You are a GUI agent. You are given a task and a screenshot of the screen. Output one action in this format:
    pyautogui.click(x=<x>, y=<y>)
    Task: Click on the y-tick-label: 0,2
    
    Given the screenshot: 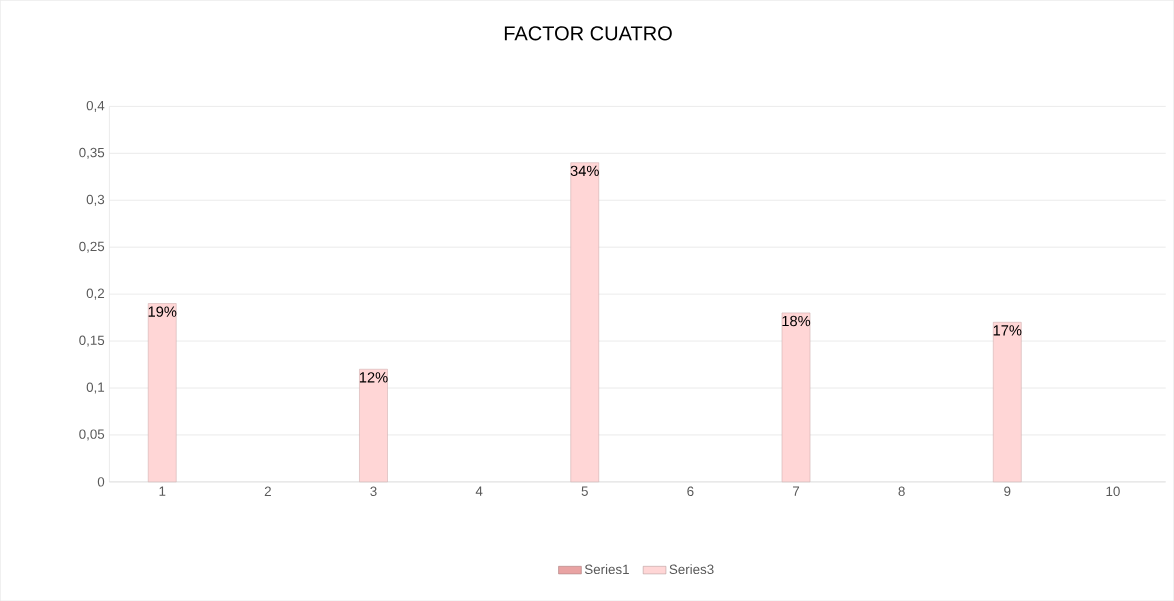 What is the action you would take?
    pyautogui.click(x=95, y=294)
    